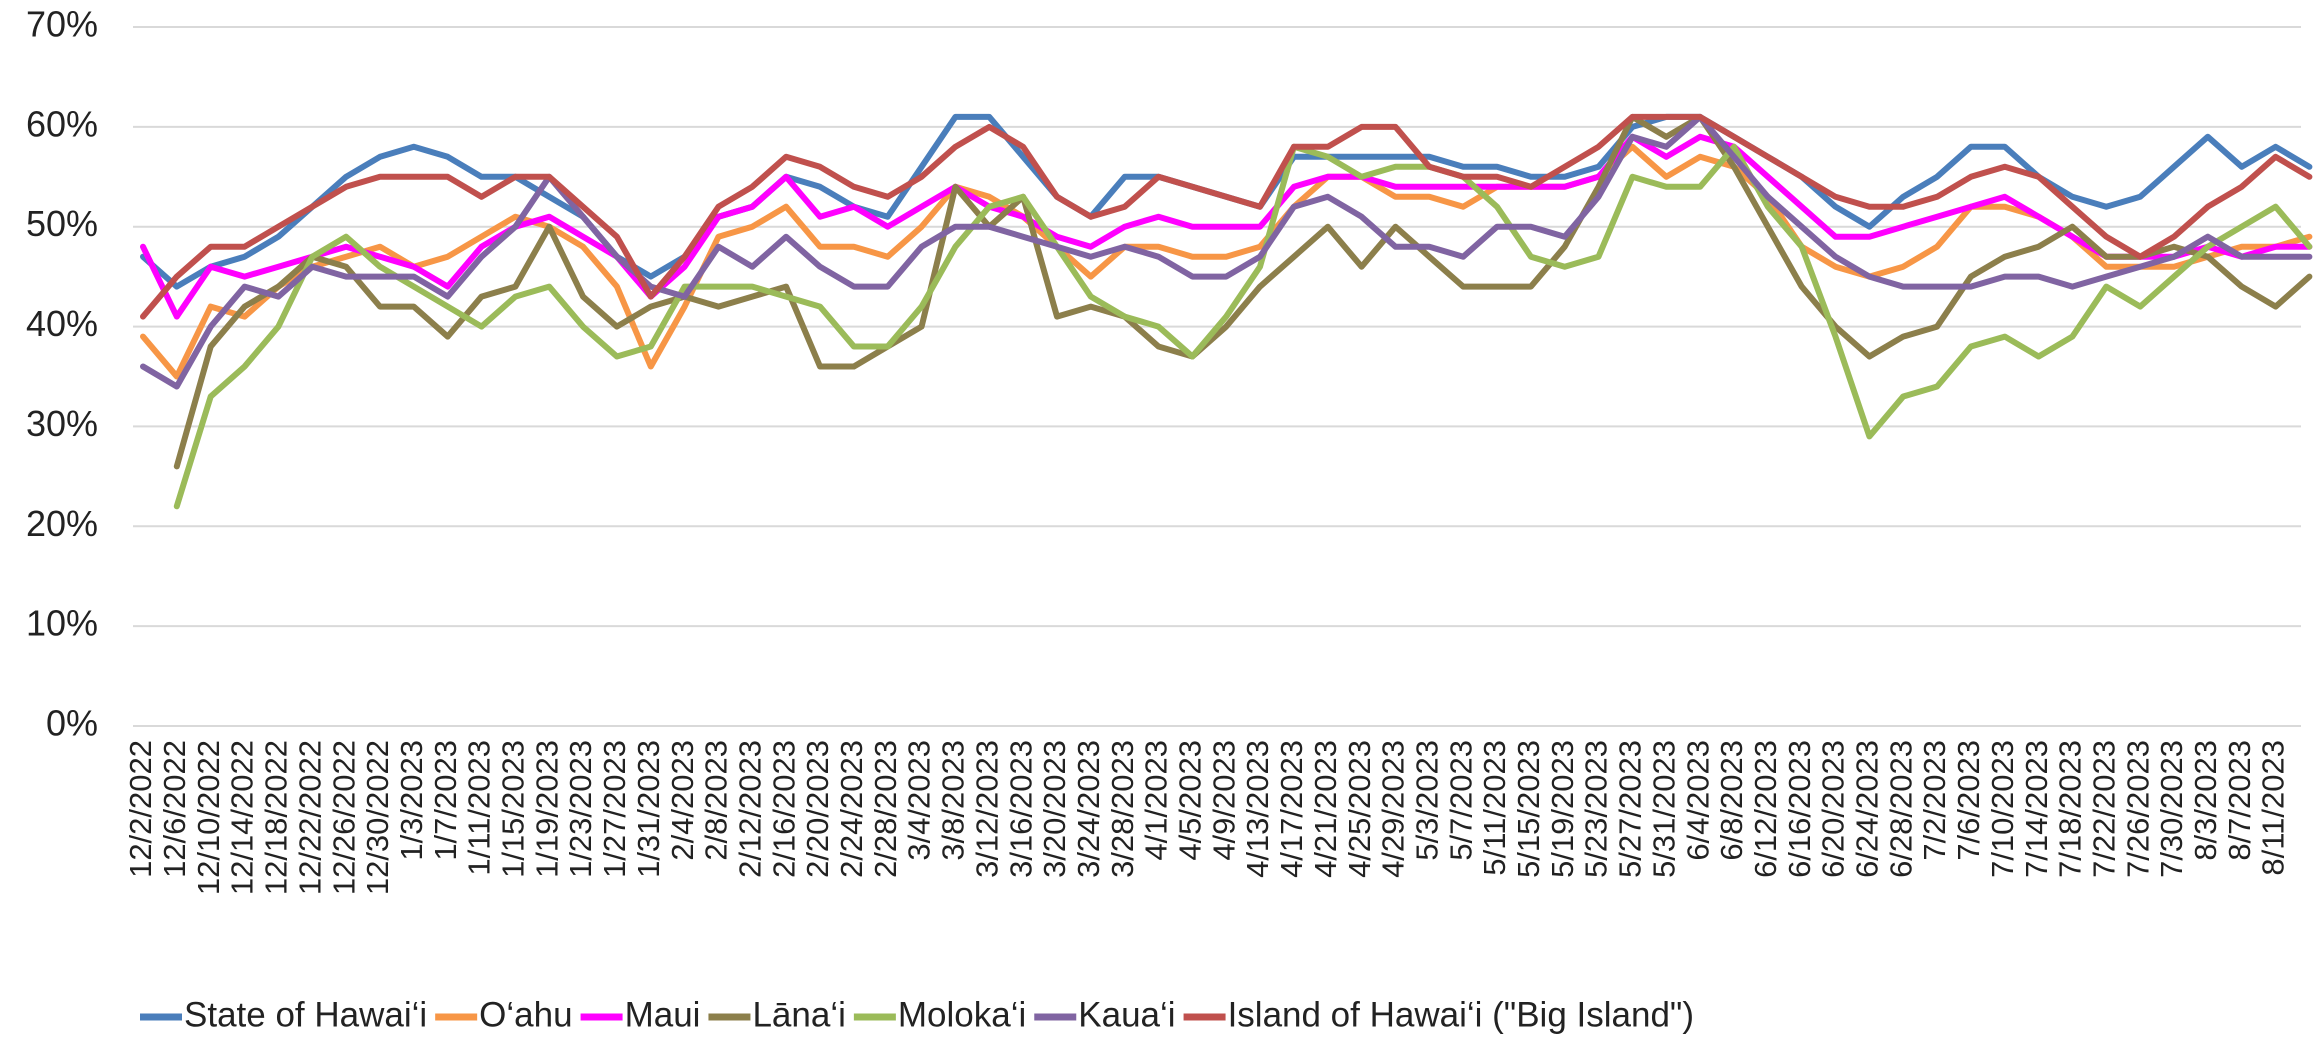 This screenshot has height=1041, width=2318. I want to click on y-tick-label: 70%, so click(62, 24).